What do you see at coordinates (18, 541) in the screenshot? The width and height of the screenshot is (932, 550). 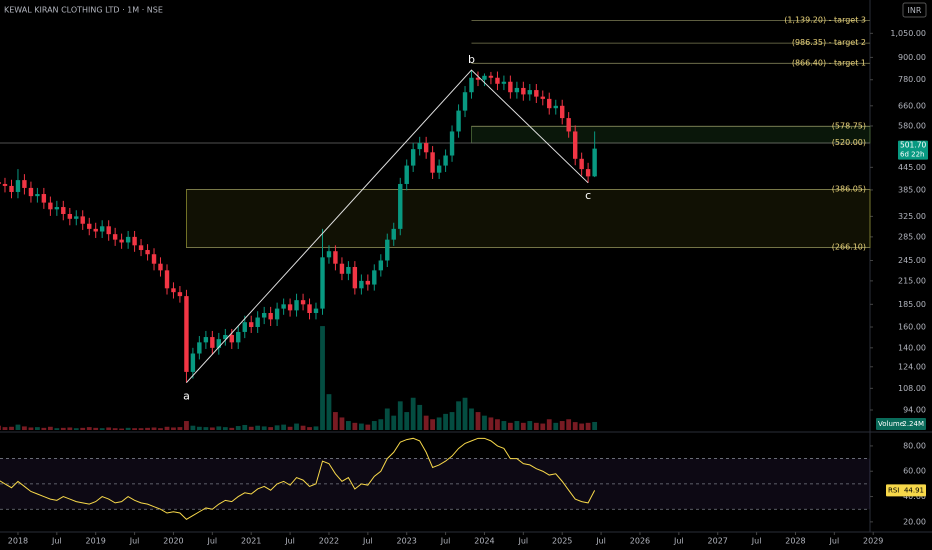 I see `x-tick-label: 2018` at bounding box center [18, 541].